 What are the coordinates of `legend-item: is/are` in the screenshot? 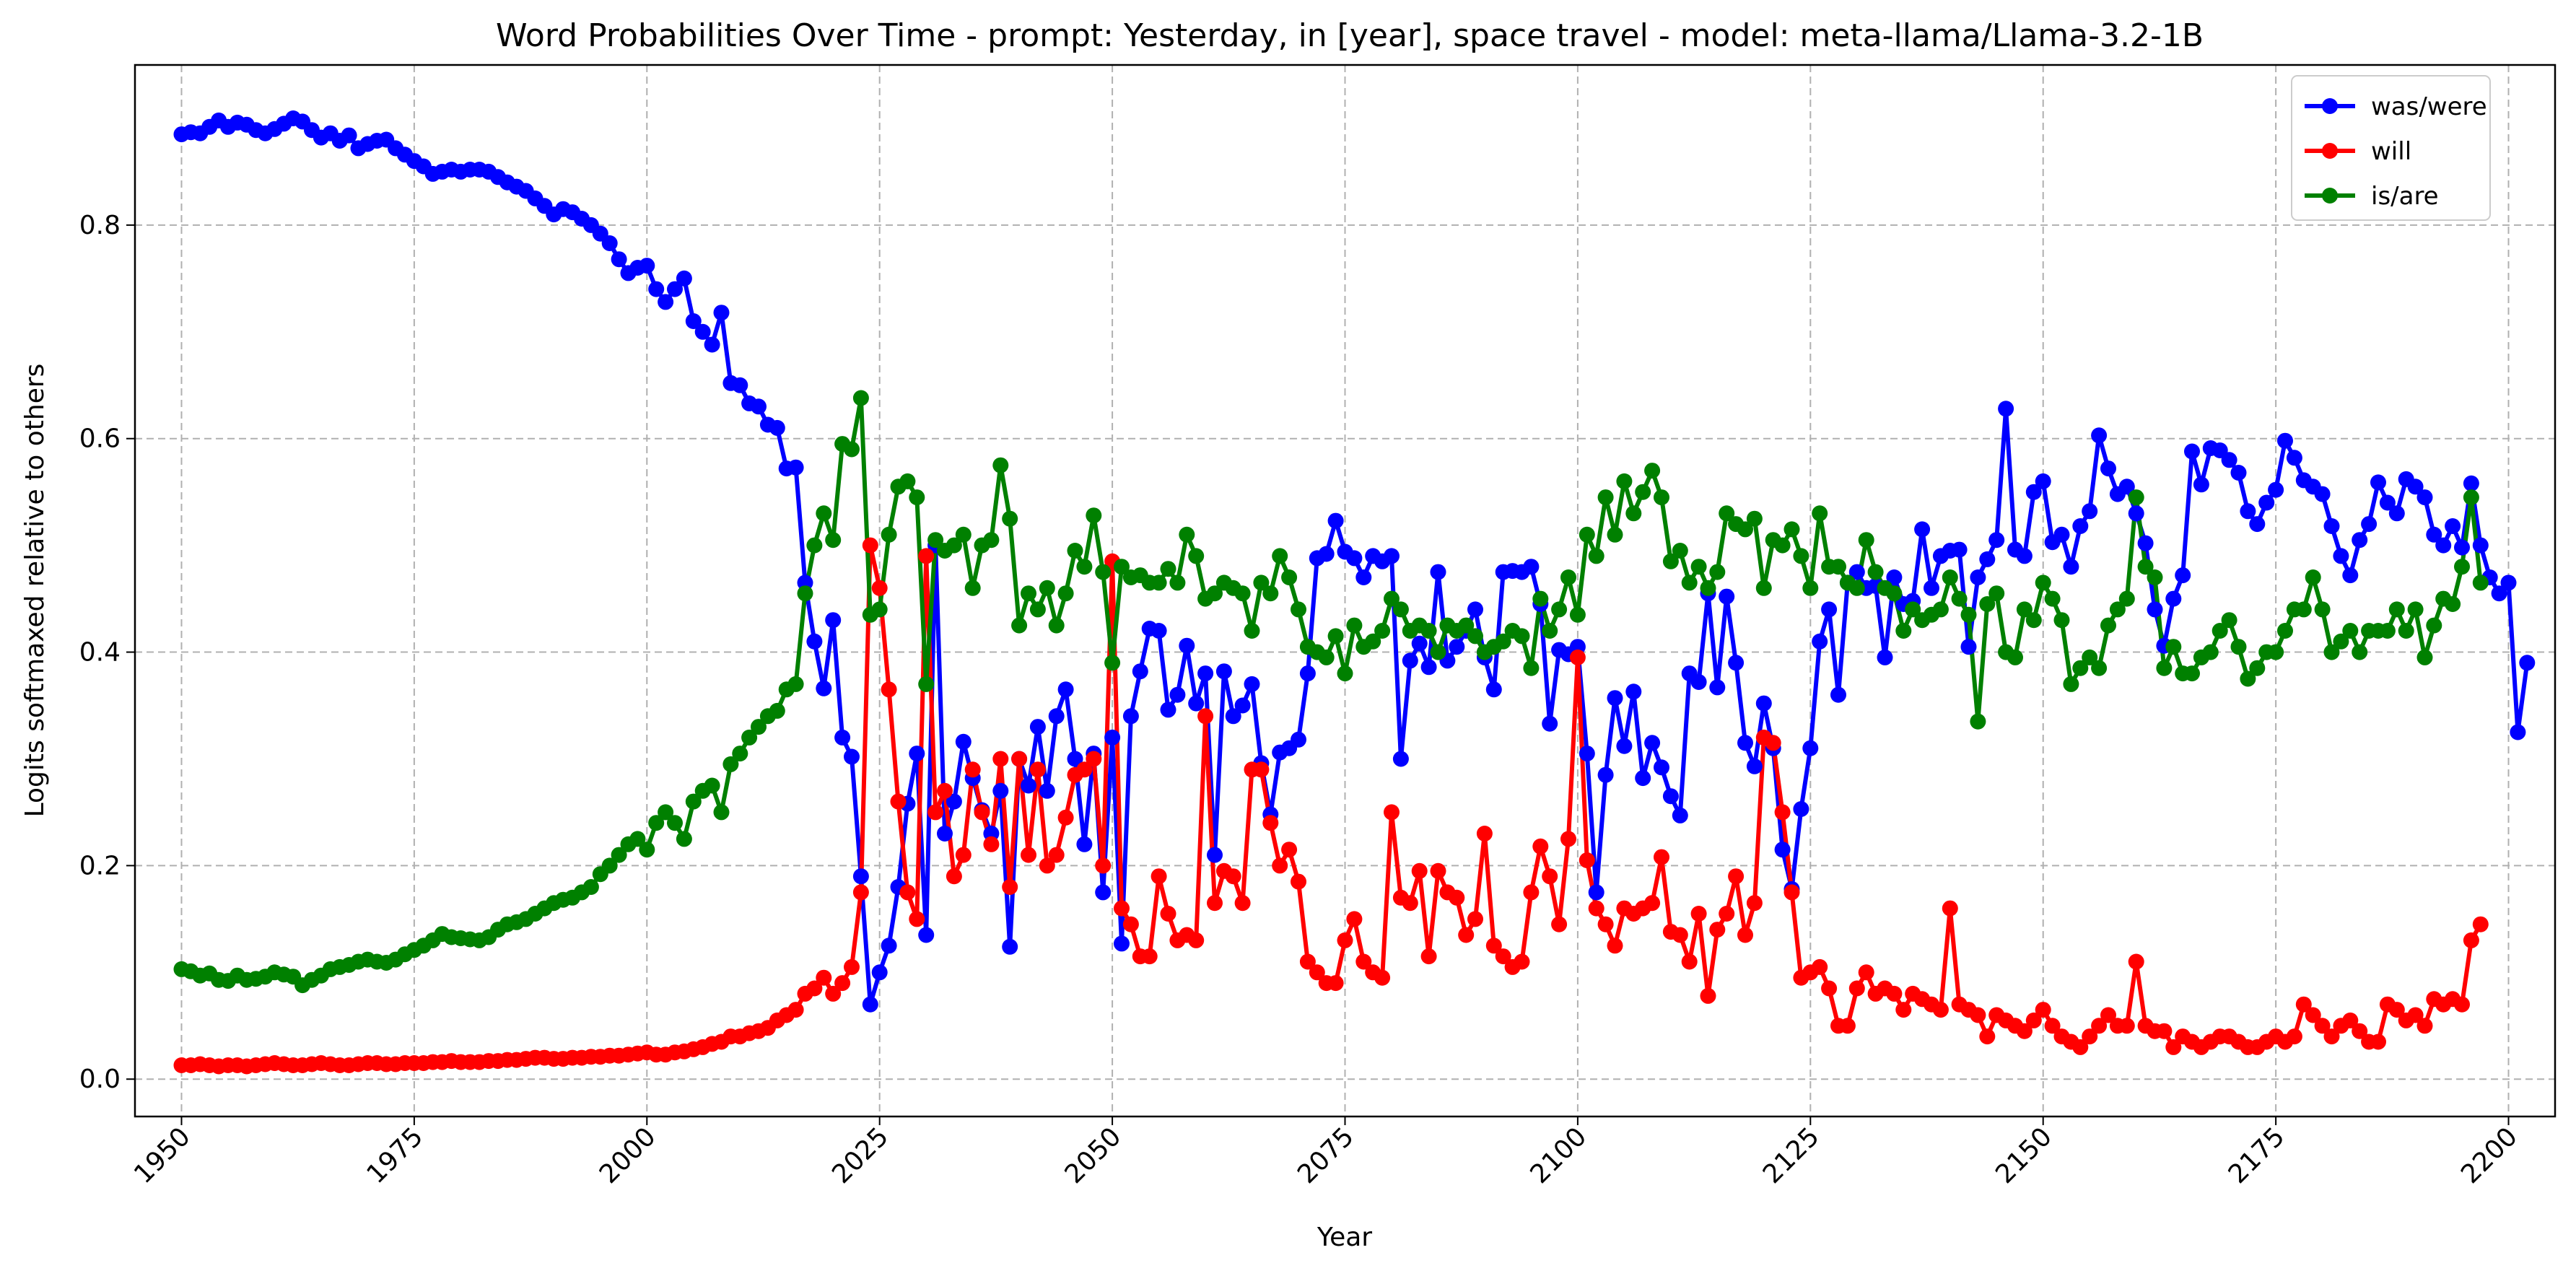 It's located at (2372, 196).